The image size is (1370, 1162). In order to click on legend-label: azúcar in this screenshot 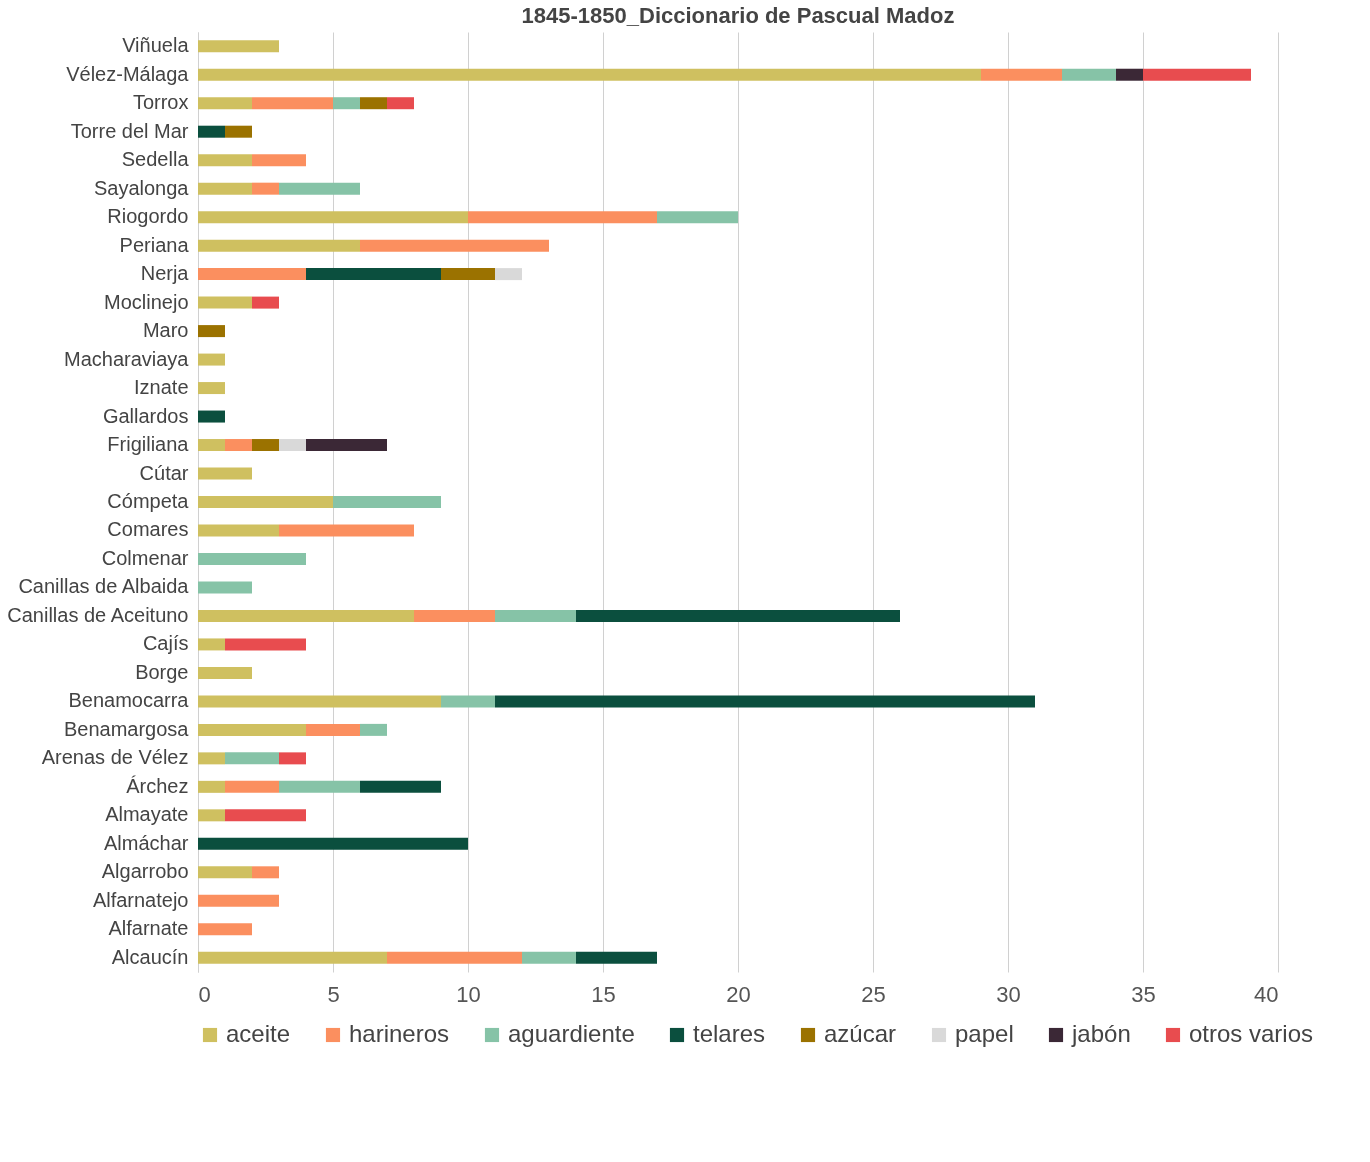, I will do `click(860, 1033)`.